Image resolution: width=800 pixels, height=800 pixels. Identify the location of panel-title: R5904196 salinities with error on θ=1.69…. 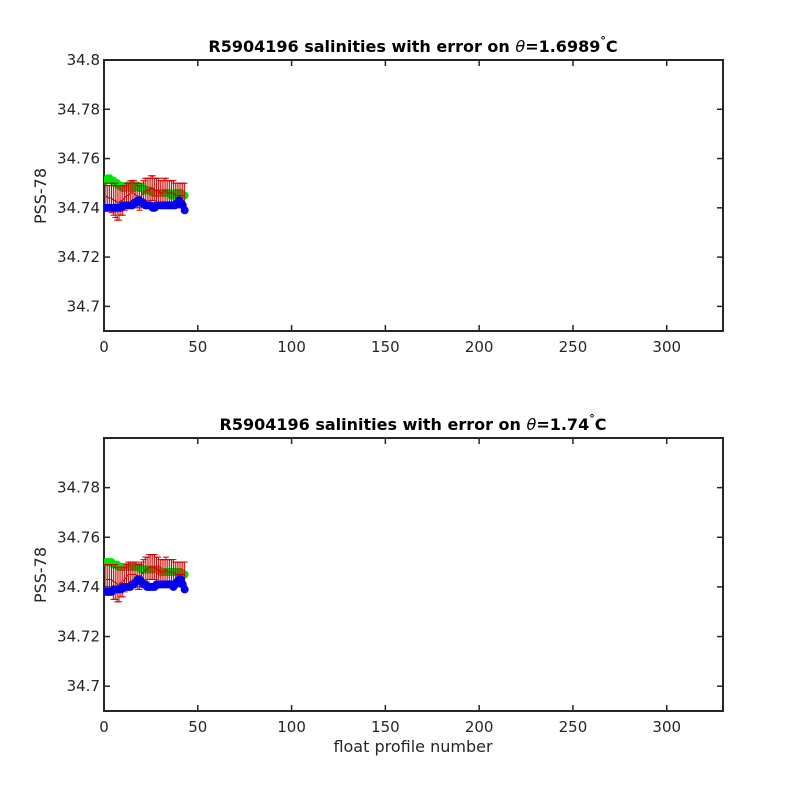
(412, 45).